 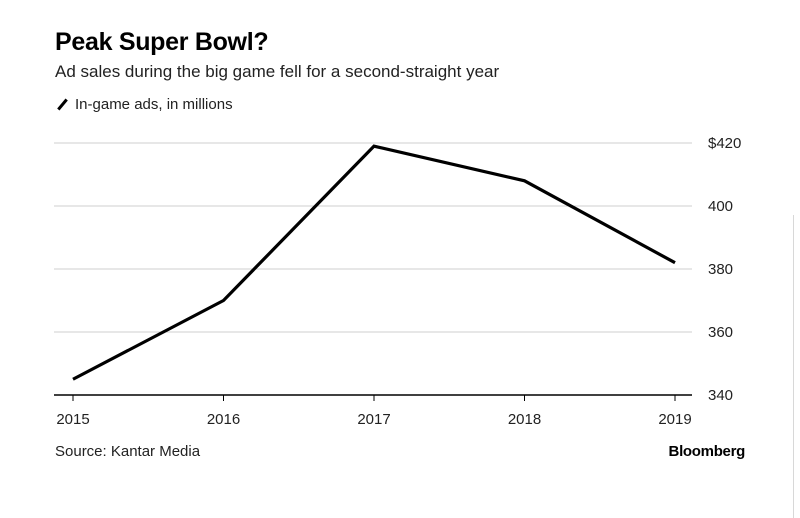 I want to click on x-tick-label: 2017, so click(x=373, y=419).